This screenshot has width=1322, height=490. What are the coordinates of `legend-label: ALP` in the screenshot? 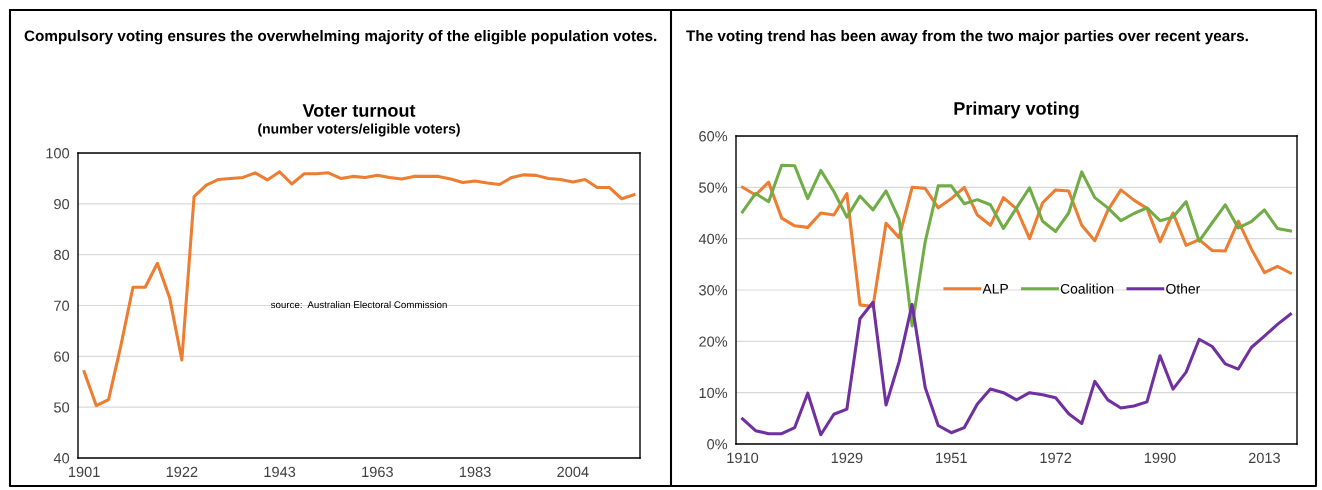 It's located at (995, 289).